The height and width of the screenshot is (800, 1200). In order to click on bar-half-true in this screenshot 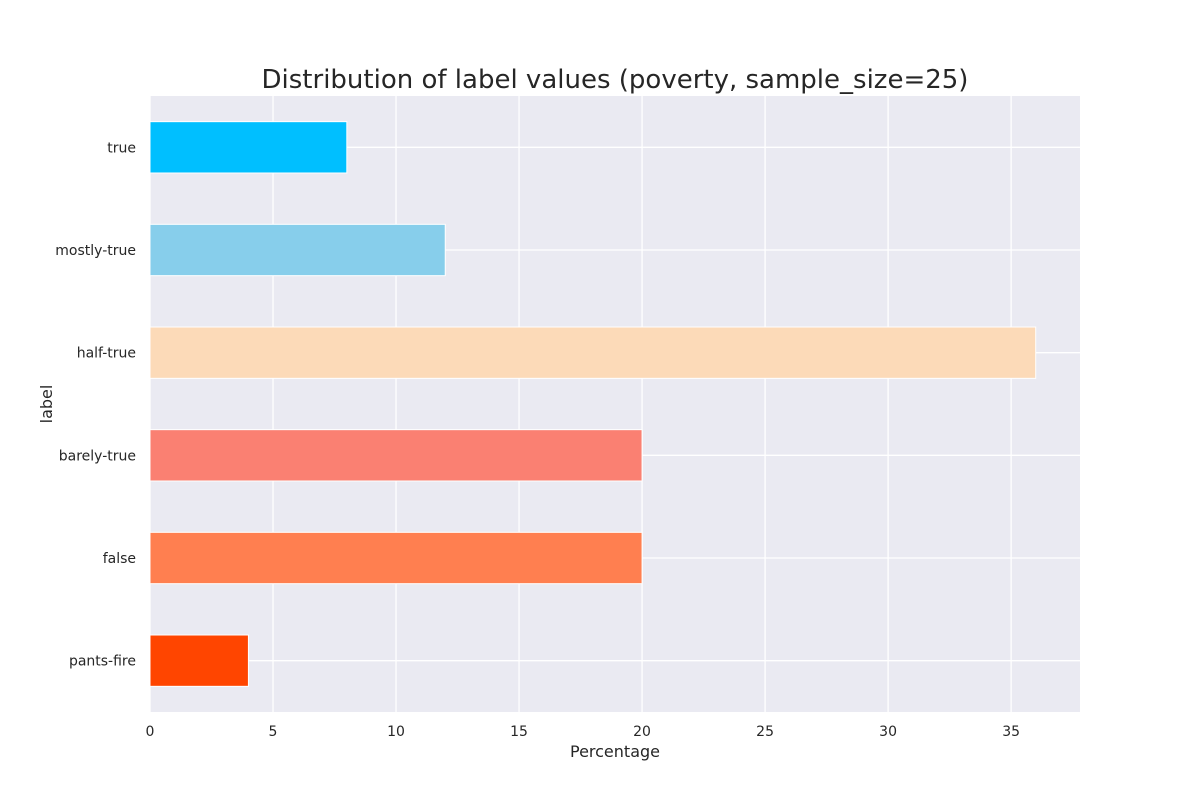, I will do `click(593, 352)`.